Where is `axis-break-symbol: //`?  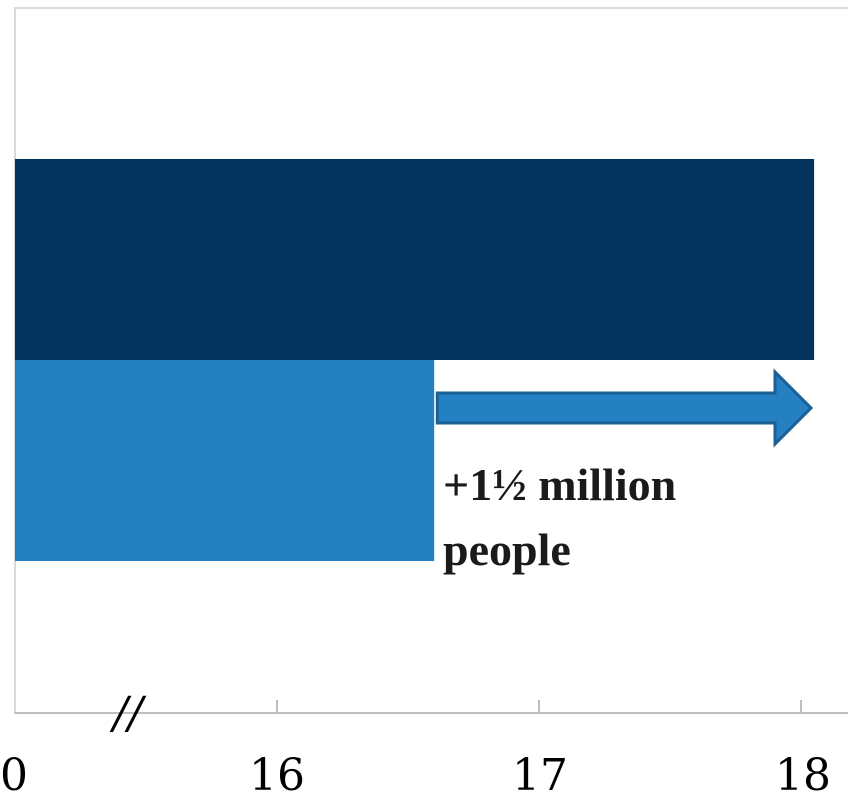 axis-break-symbol: // is located at coordinates (128, 713).